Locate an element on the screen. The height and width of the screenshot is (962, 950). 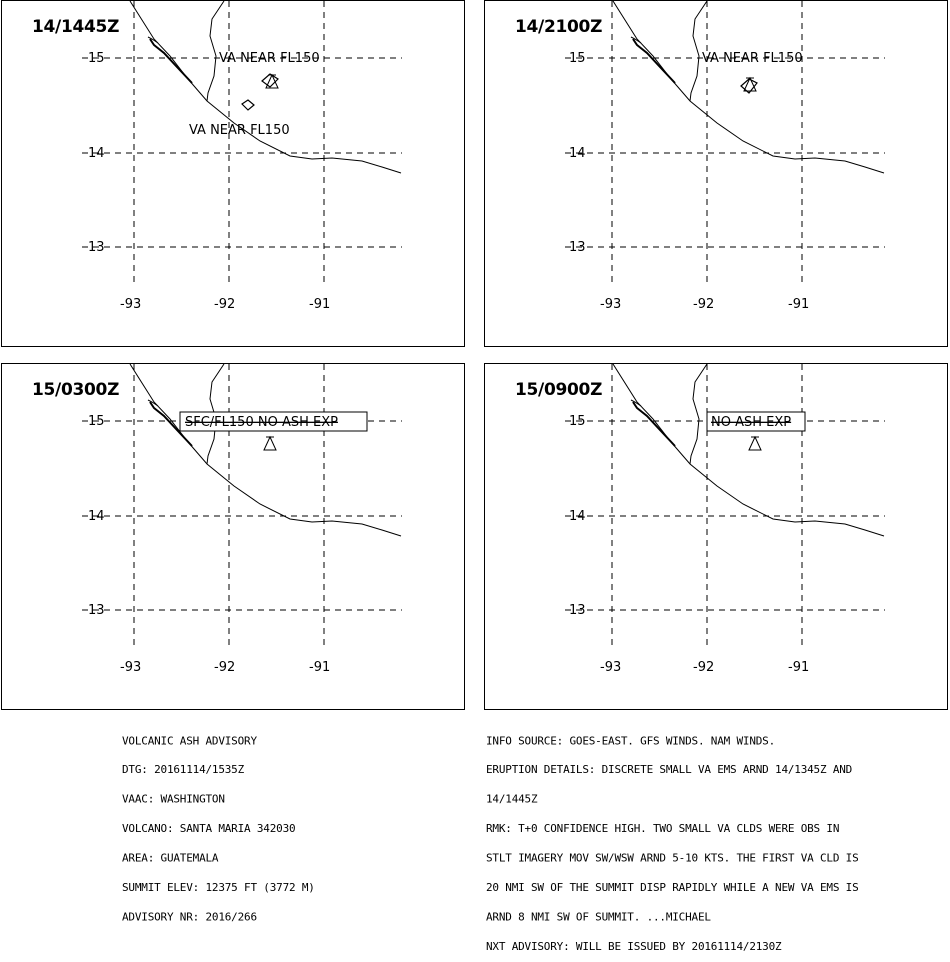
advisory-line: VAAC: WASHINGTON is located at coordinates (173, 799).